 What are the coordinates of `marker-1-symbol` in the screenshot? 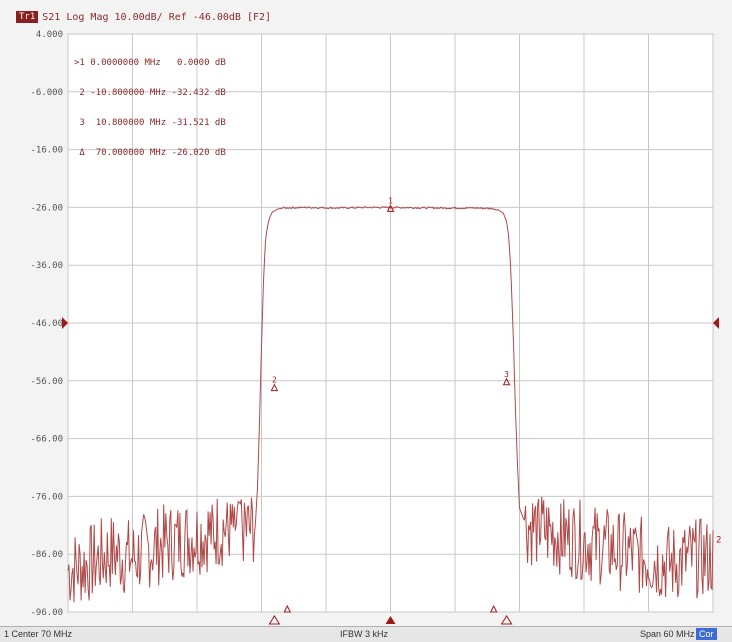 It's located at (390, 208).